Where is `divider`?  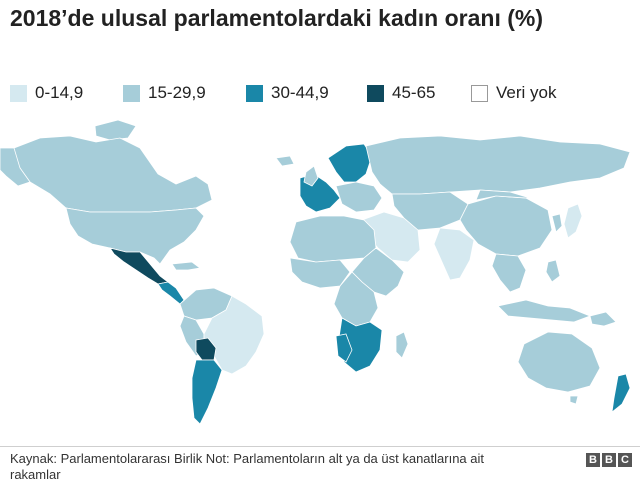
divider is located at coordinates (320, 446).